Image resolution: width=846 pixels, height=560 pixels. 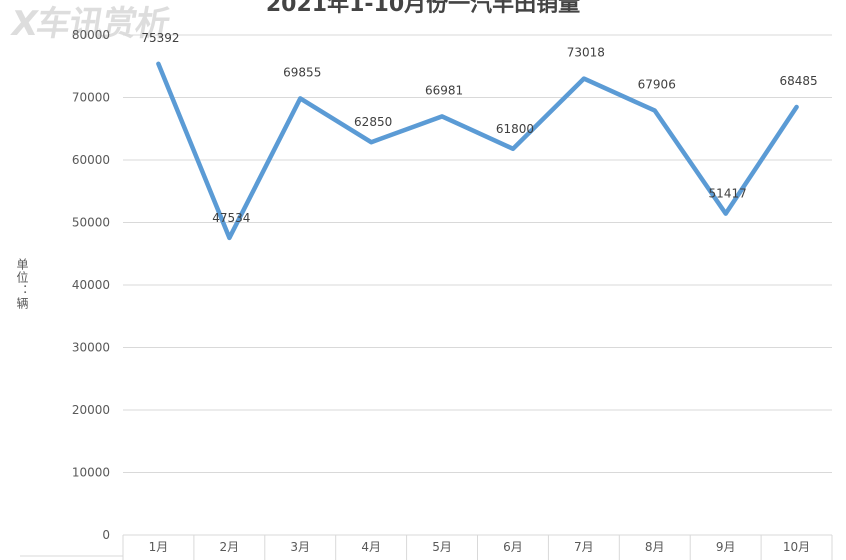 I want to click on data-label: 73018, so click(x=586, y=53).